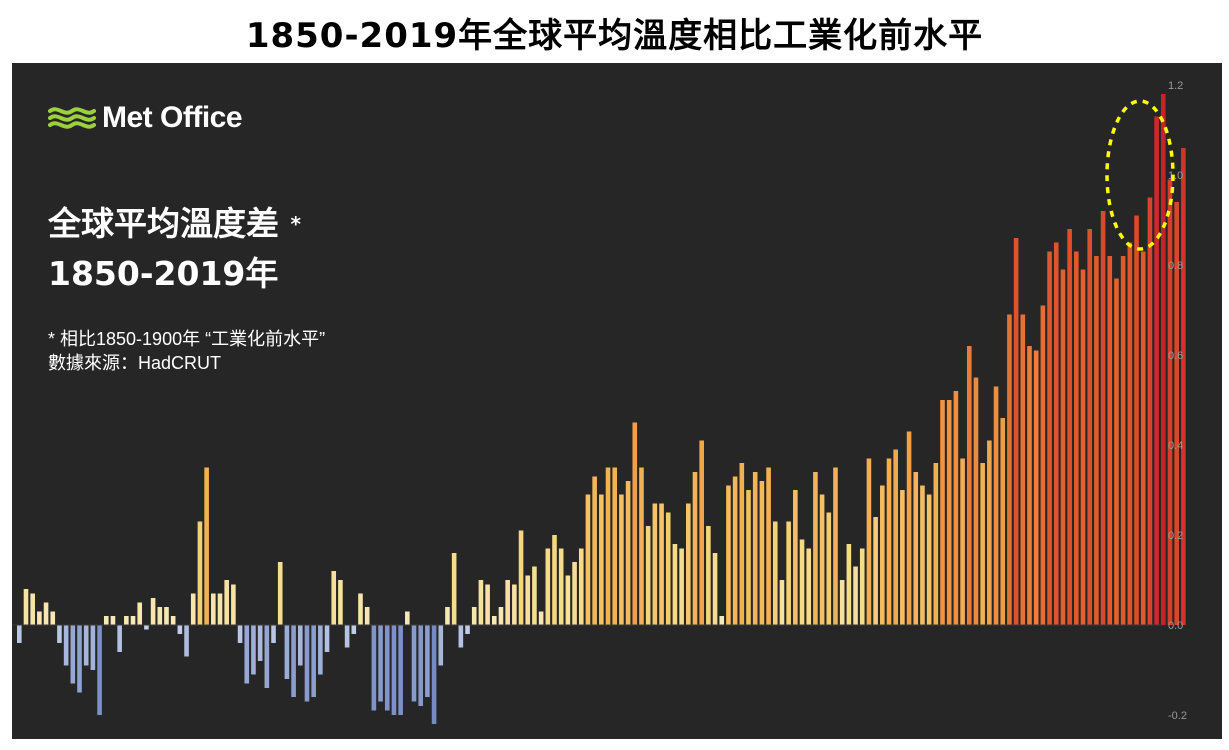  I want to click on bar-1946, so click(661, 564).